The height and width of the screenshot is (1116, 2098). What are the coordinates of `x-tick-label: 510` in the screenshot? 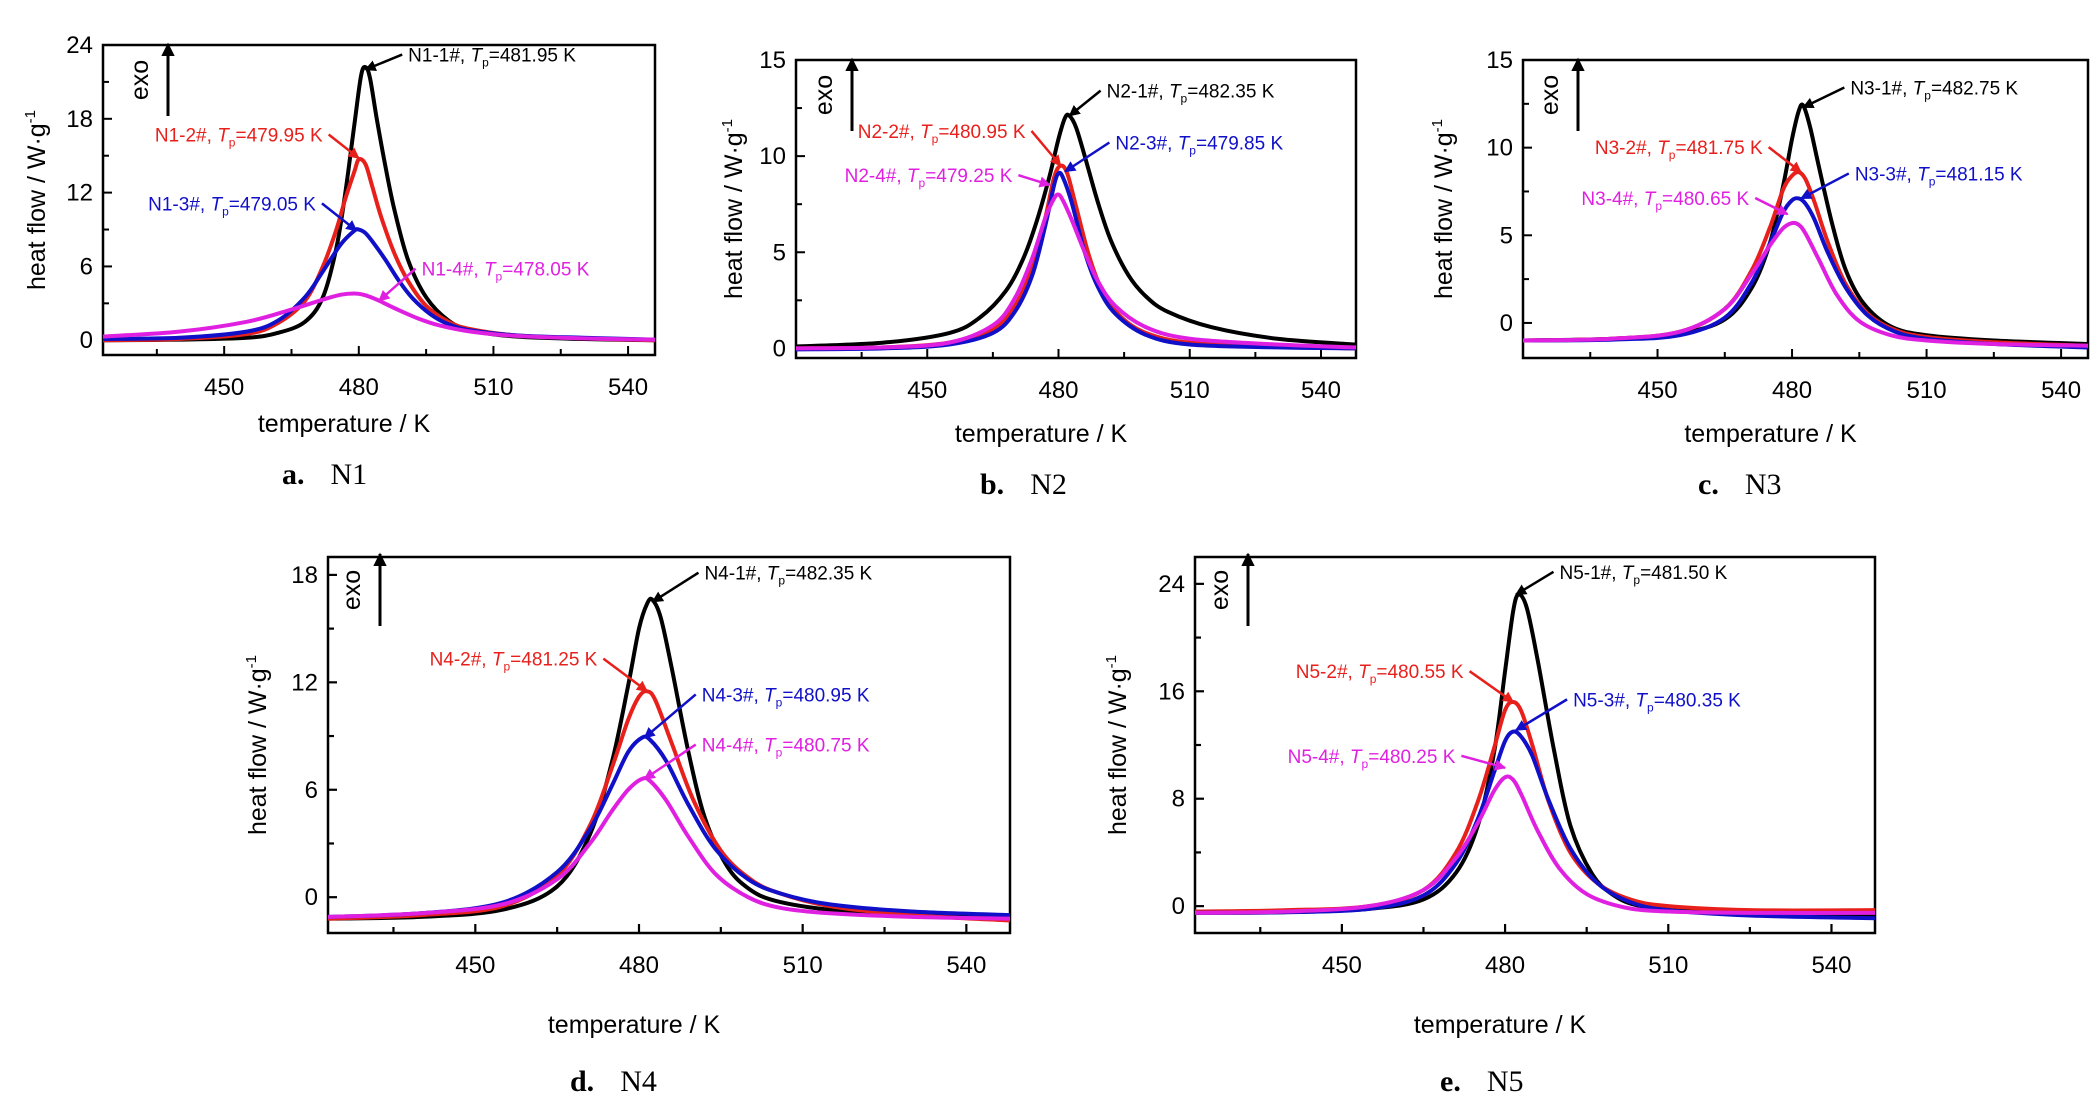 It's located at (803, 965).